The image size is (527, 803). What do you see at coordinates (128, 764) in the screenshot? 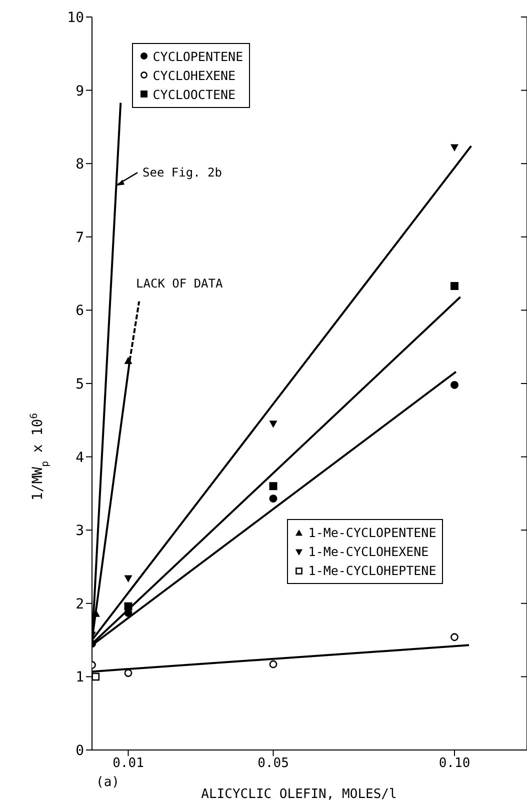
I see `x-tick-label: 0.01` at bounding box center [128, 764].